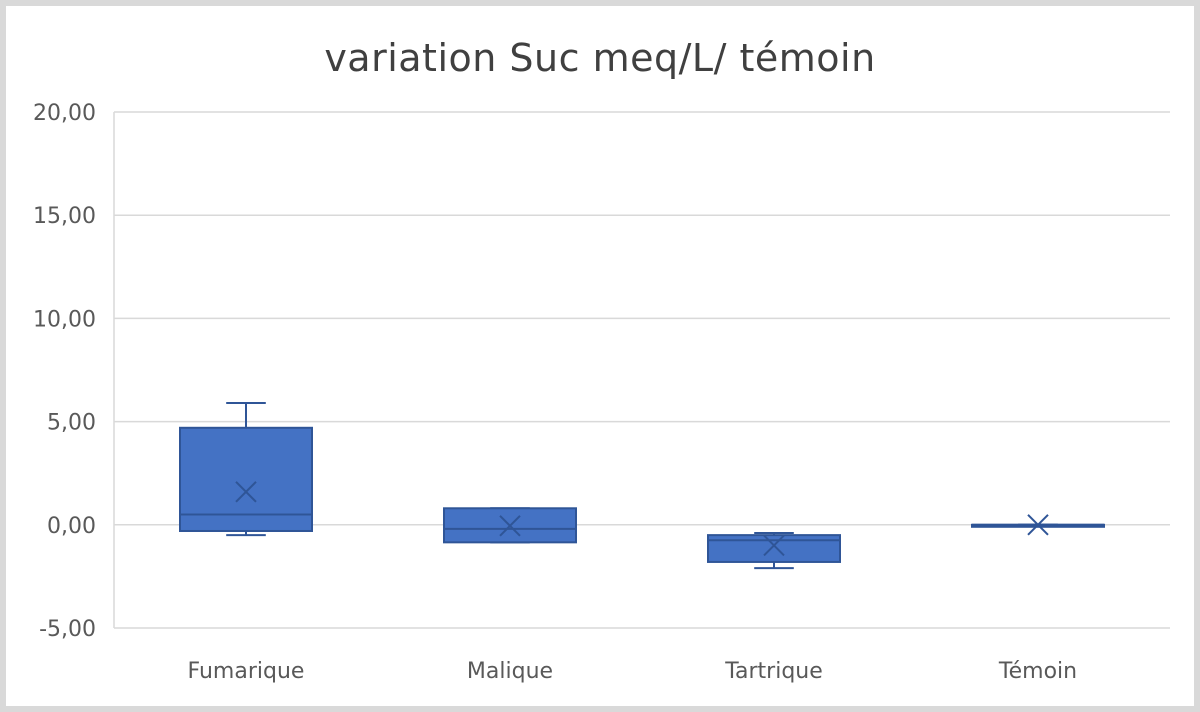 The image size is (1200, 712). Describe the element at coordinates (510, 671) in the screenshot. I see `x-category-label: Malique` at that location.